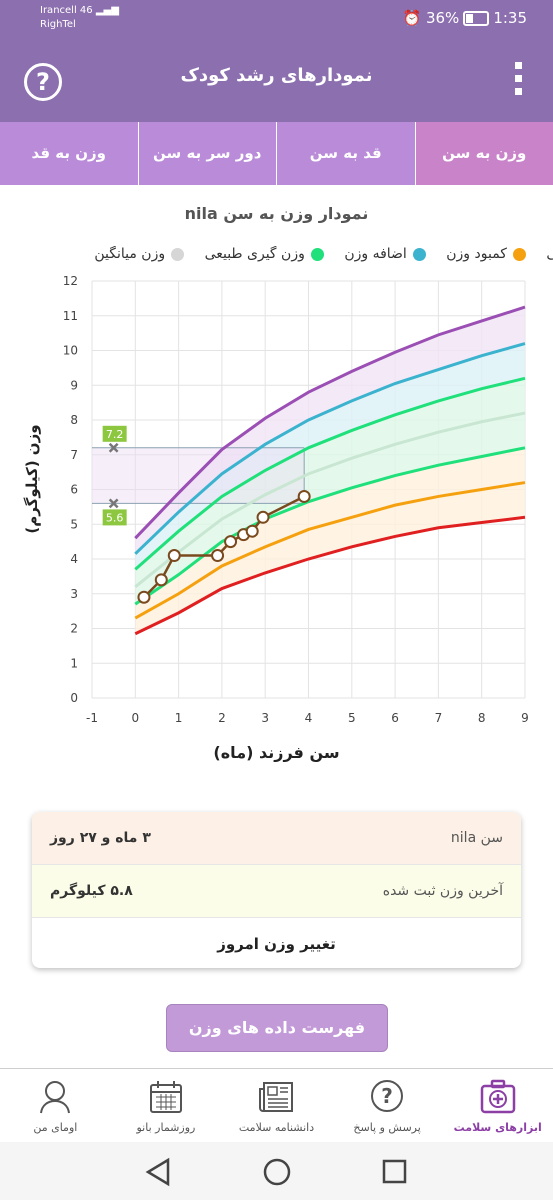  What do you see at coordinates (482, 718) in the screenshot?
I see `x-tick-label: 8` at bounding box center [482, 718].